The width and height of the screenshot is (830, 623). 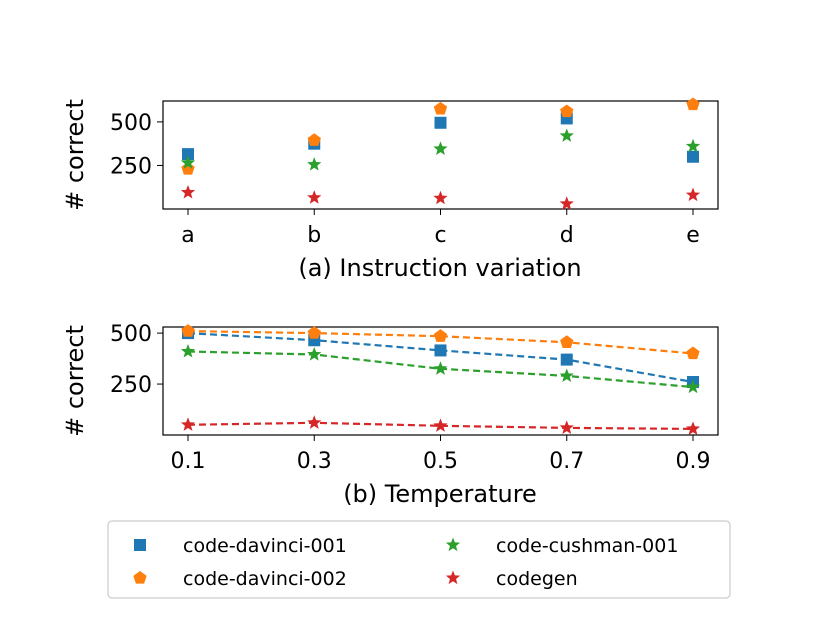 I want to click on legend-label: codegen, so click(x=537, y=579).